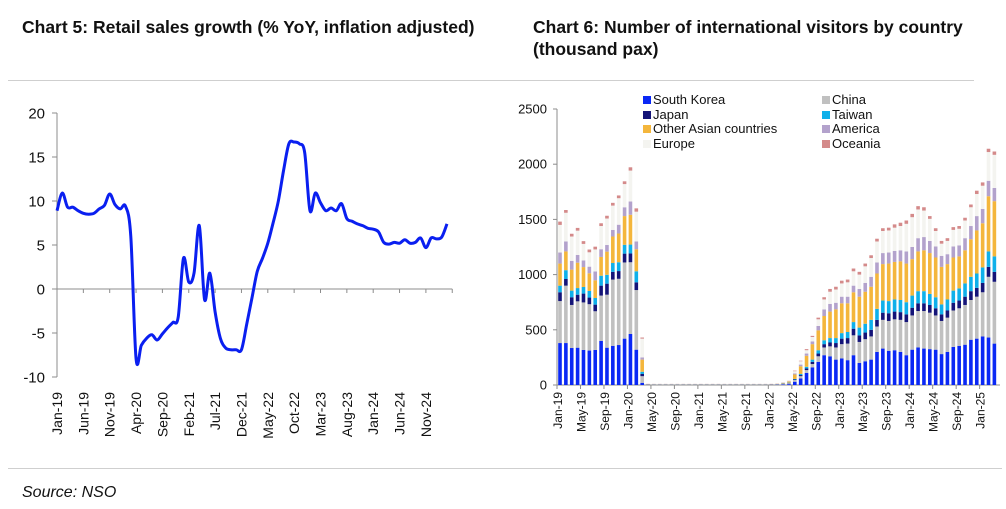 This screenshot has width=1006, height=509. What do you see at coordinates (699, 410) in the screenshot?
I see `chart6-x-tick-label: Jan-21` at bounding box center [699, 410].